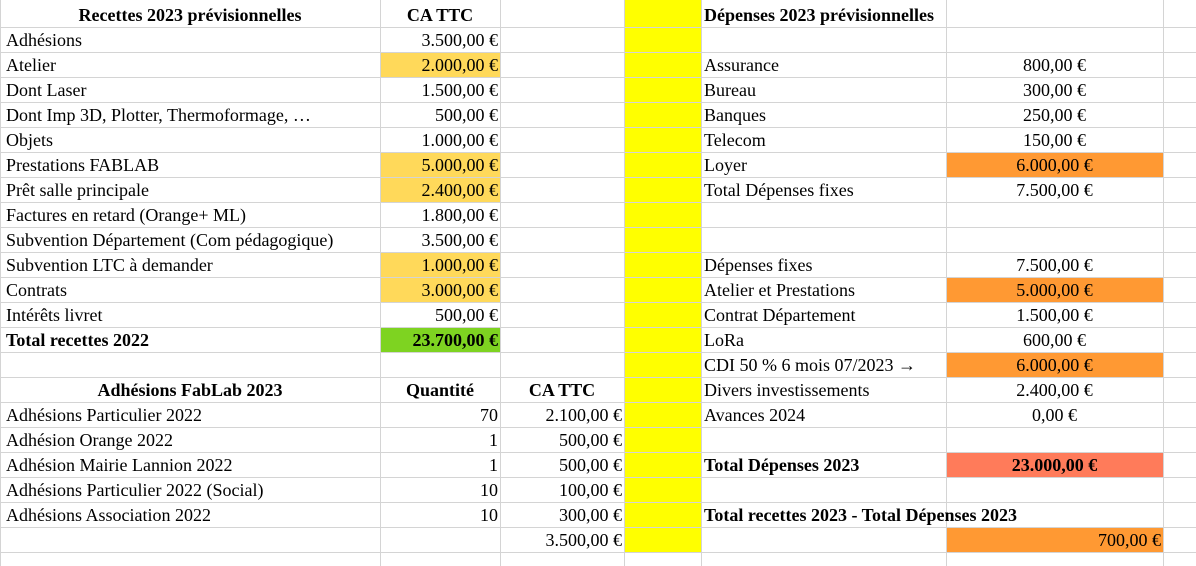  I want to click on depenses-total-value: 23.000,00 €, so click(1054, 465).